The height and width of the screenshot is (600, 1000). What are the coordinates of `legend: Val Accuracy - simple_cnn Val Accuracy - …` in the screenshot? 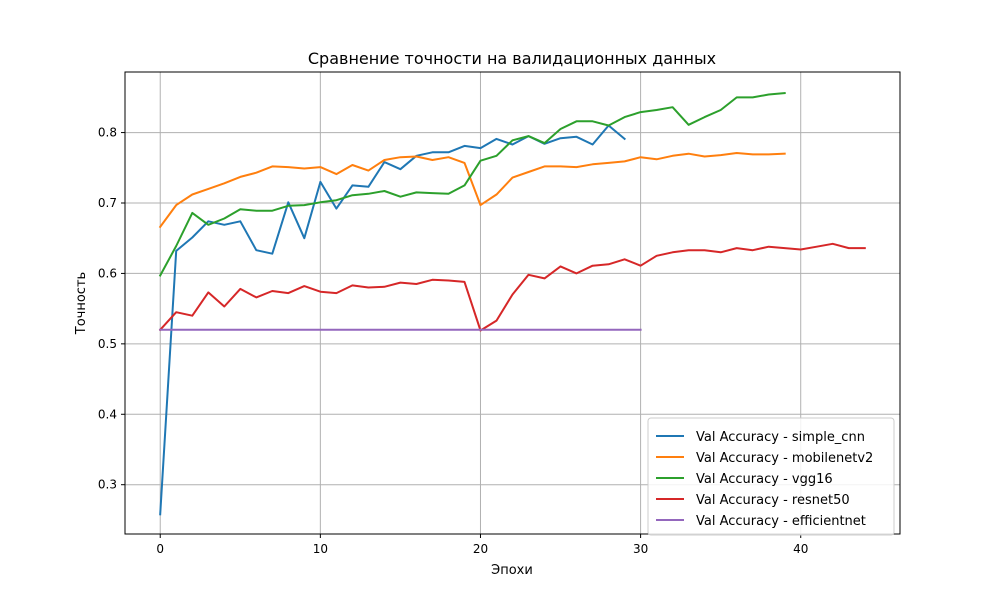 It's located at (771, 476).